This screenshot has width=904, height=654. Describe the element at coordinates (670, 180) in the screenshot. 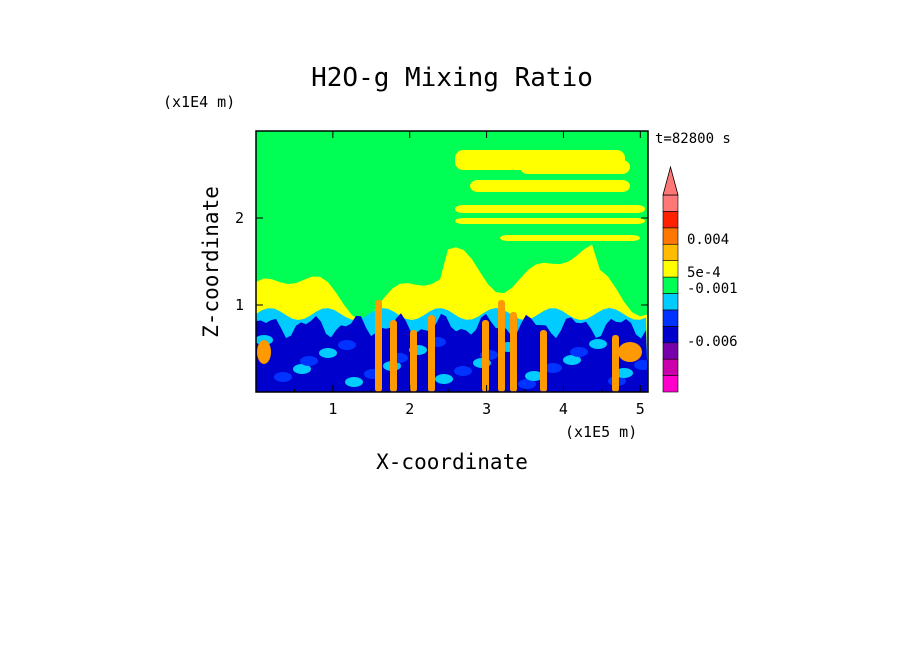

I see `colorbar-arrow` at that location.